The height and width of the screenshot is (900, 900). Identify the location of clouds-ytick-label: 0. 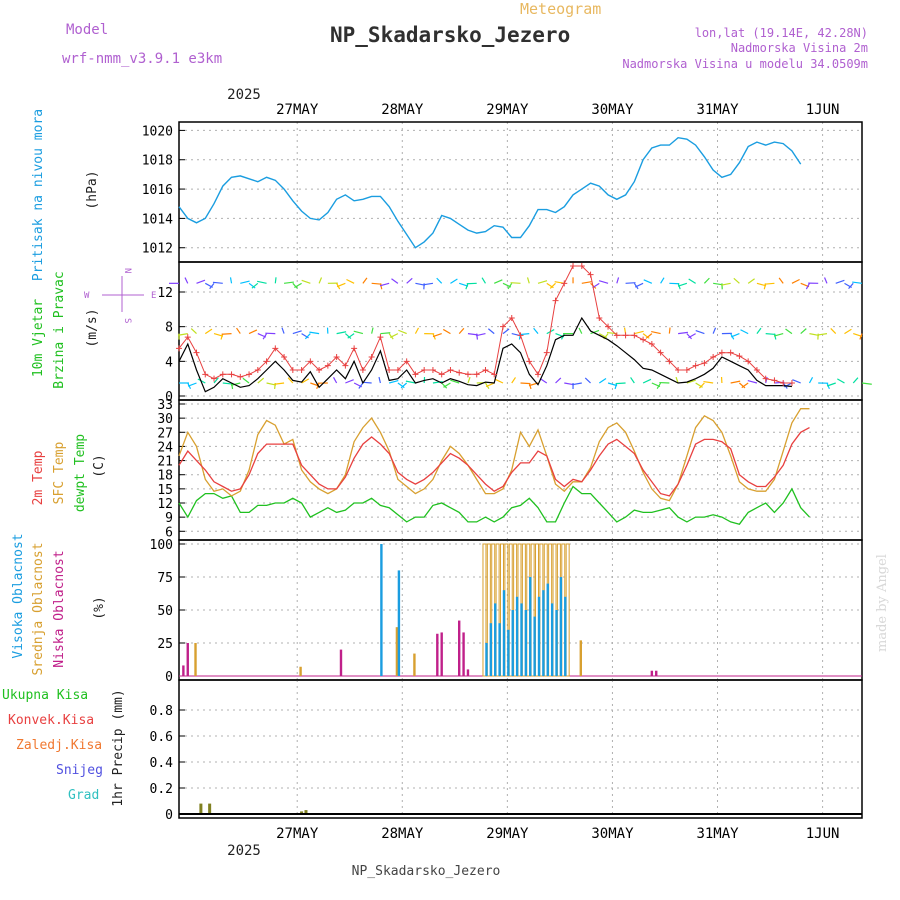
(169, 677).